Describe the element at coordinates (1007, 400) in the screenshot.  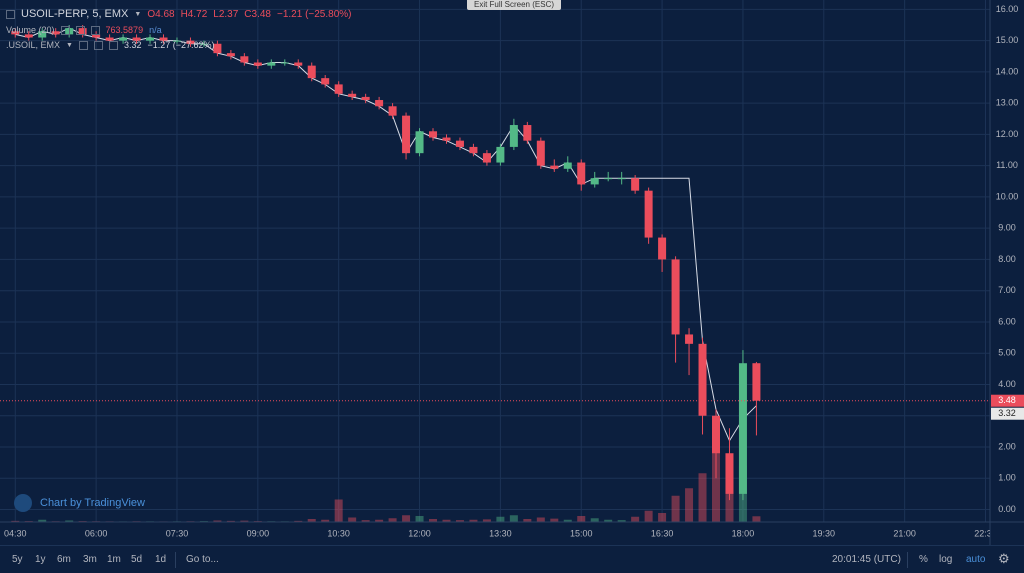
I see `last-price-label: 3.48` at that location.